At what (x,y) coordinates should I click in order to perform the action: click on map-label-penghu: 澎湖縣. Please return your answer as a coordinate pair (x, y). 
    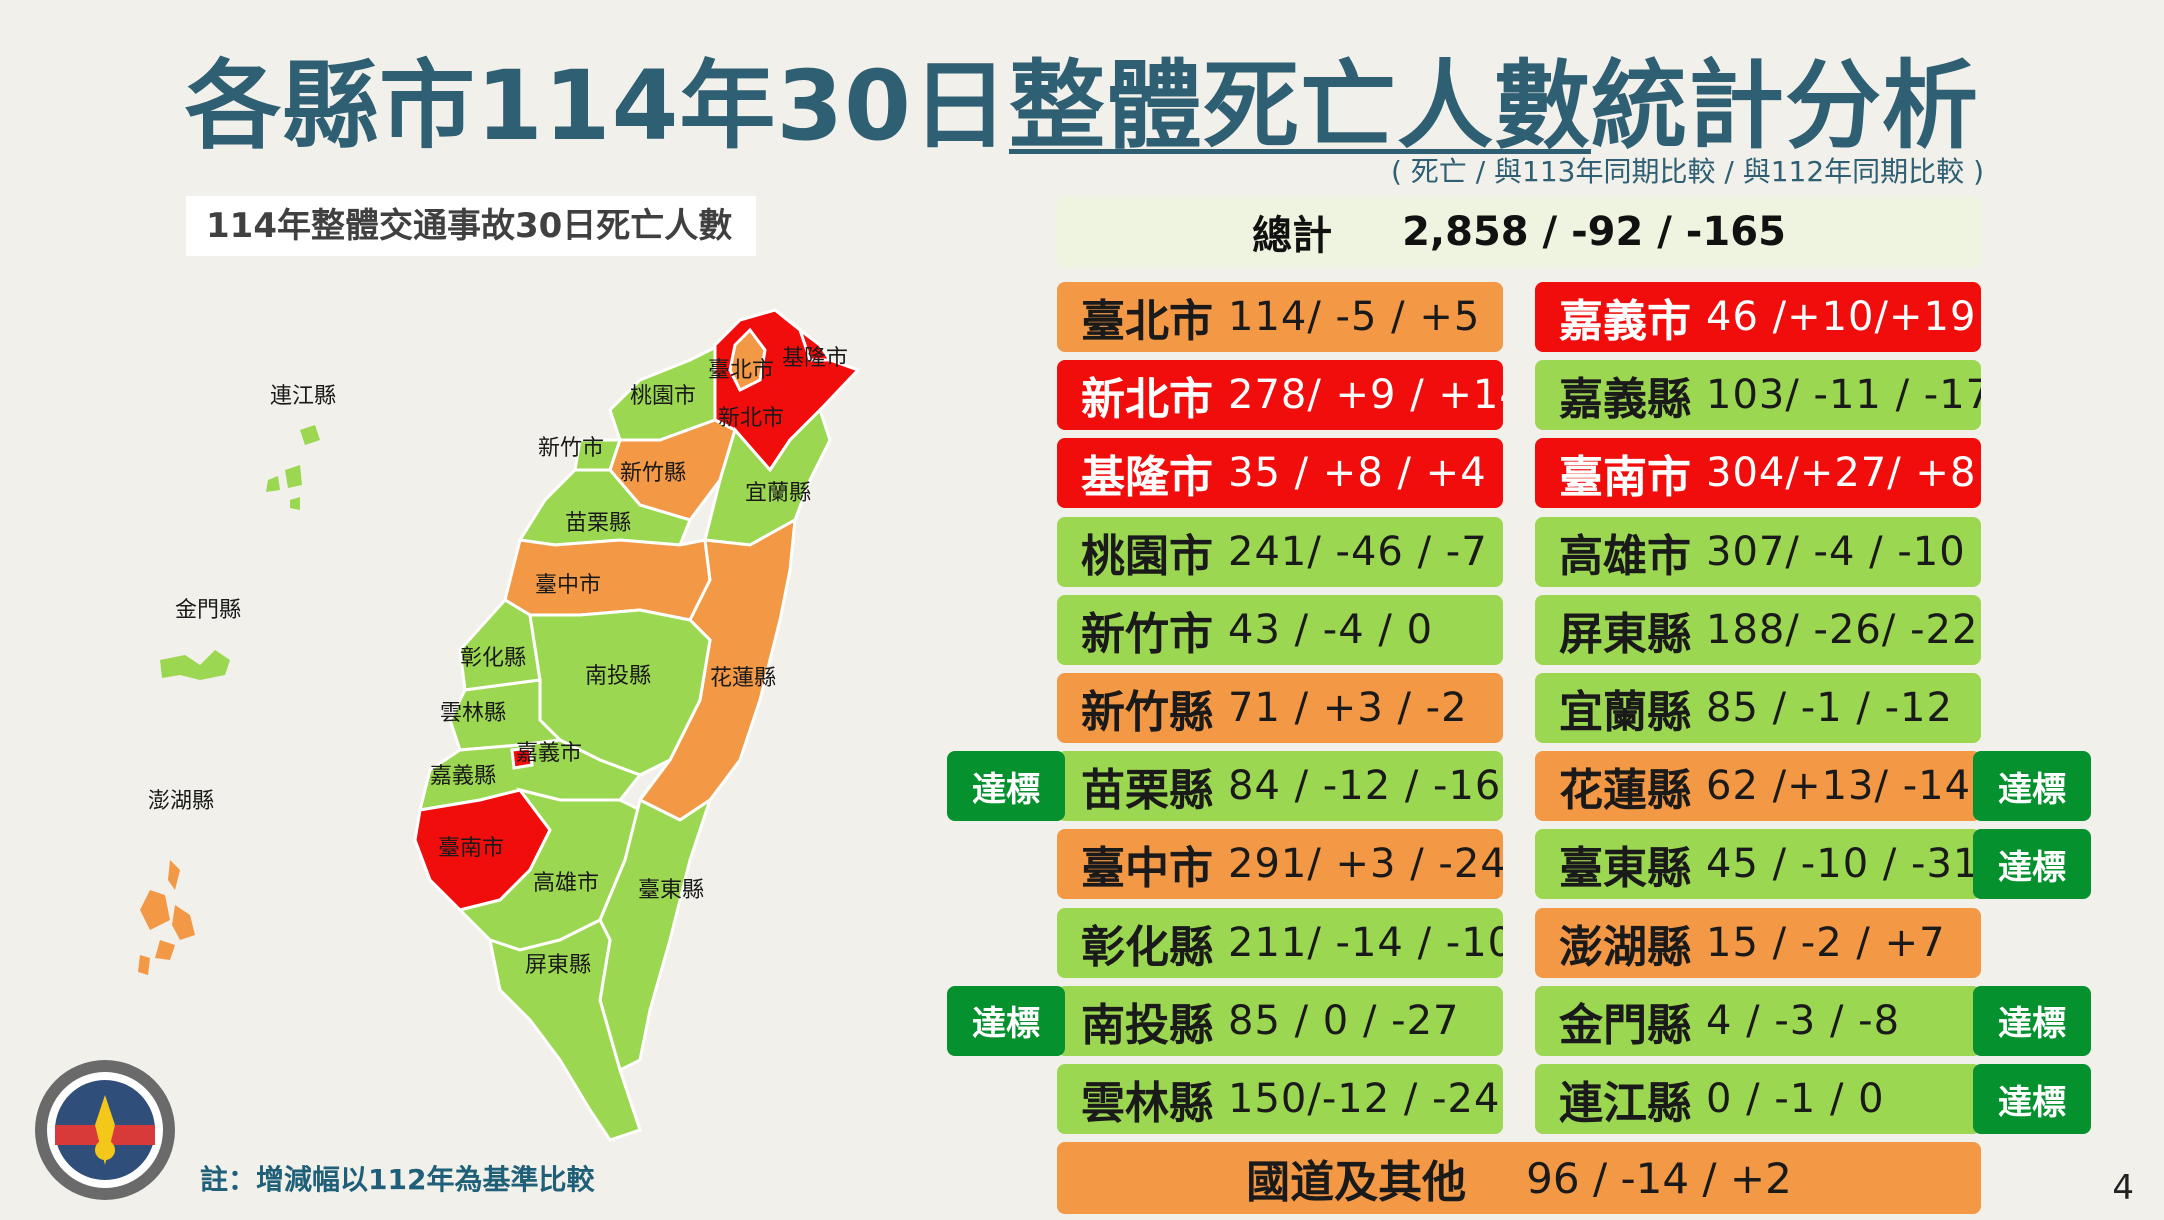
    Looking at the image, I should click on (181, 801).